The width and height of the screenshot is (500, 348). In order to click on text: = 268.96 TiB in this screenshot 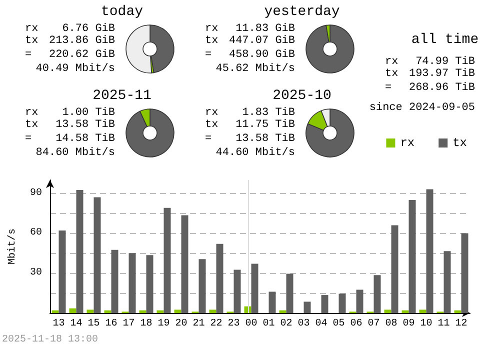, I will do `click(430, 88)`.